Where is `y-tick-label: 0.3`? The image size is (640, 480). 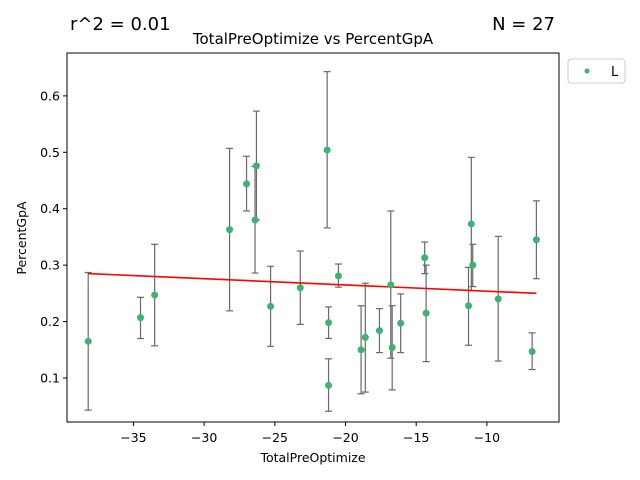 y-tick-label: 0.3 is located at coordinates (50, 265).